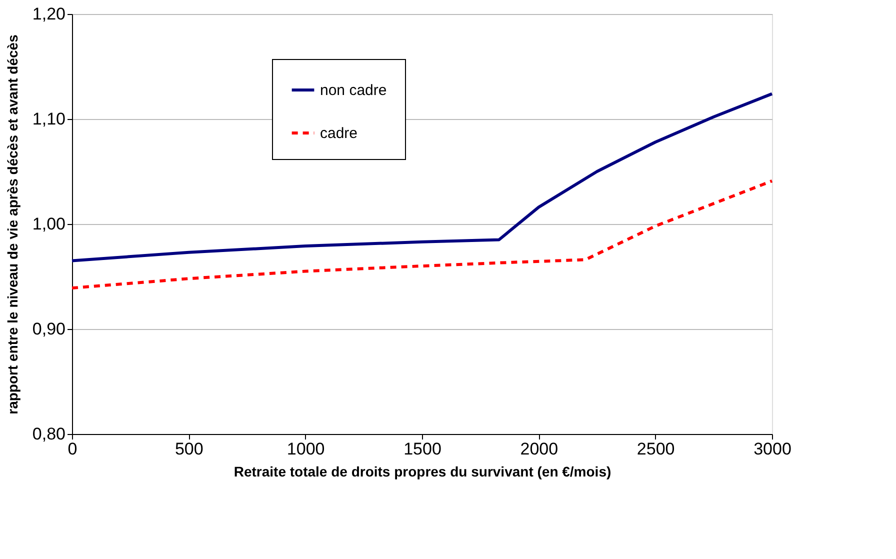  Describe the element at coordinates (655, 449) in the screenshot. I see `x-tick-label: 2500` at that location.